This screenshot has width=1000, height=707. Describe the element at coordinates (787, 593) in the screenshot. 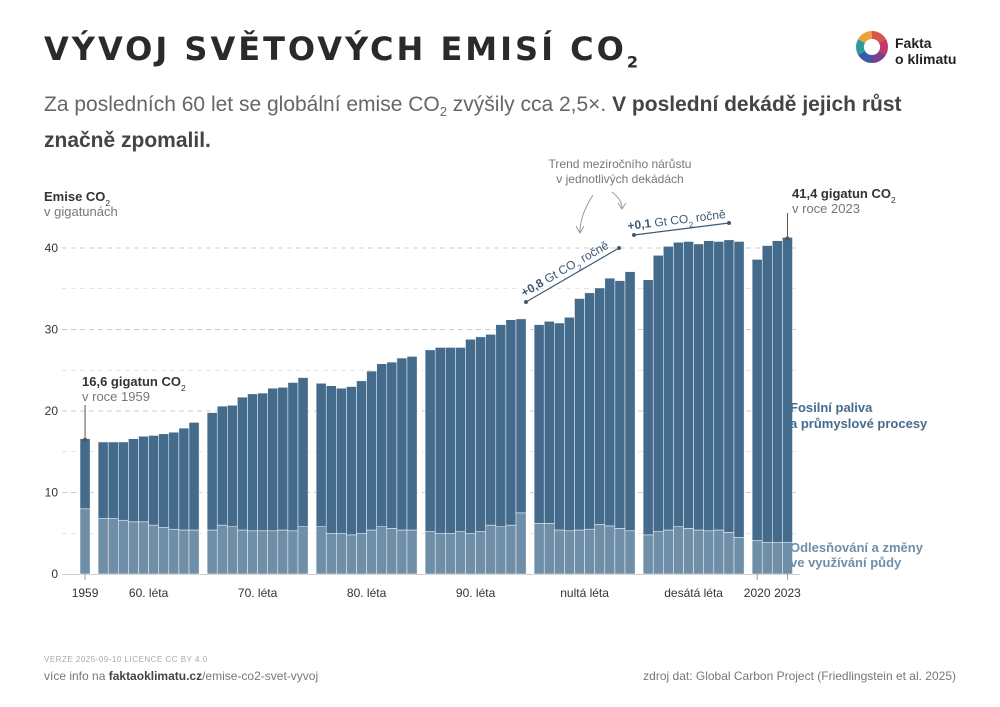

I see `x-label-2023: 2023` at that location.